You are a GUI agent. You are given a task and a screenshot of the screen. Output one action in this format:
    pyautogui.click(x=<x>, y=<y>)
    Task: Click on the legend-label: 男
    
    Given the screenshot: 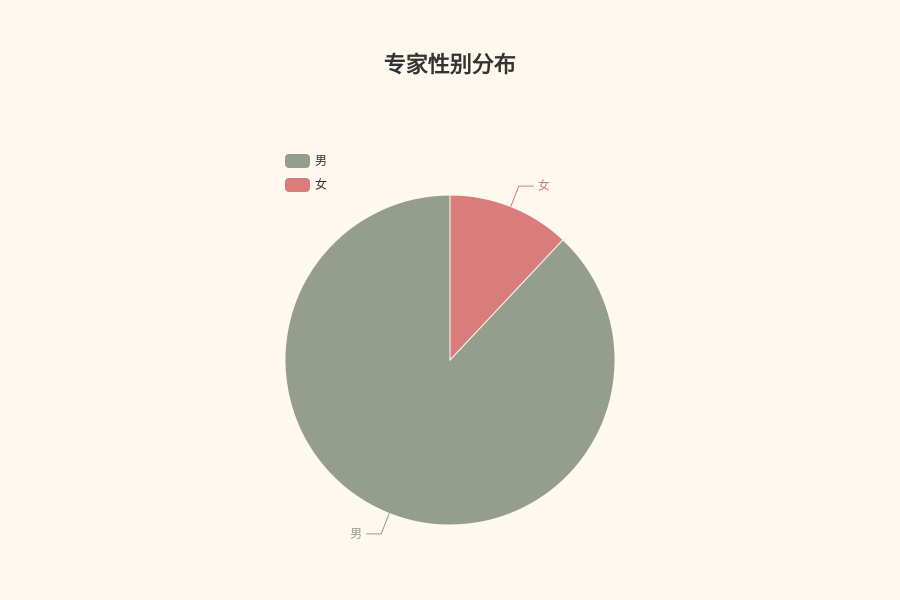 What is the action you would take?
    pyautogui.click(x=321, y=161)
    